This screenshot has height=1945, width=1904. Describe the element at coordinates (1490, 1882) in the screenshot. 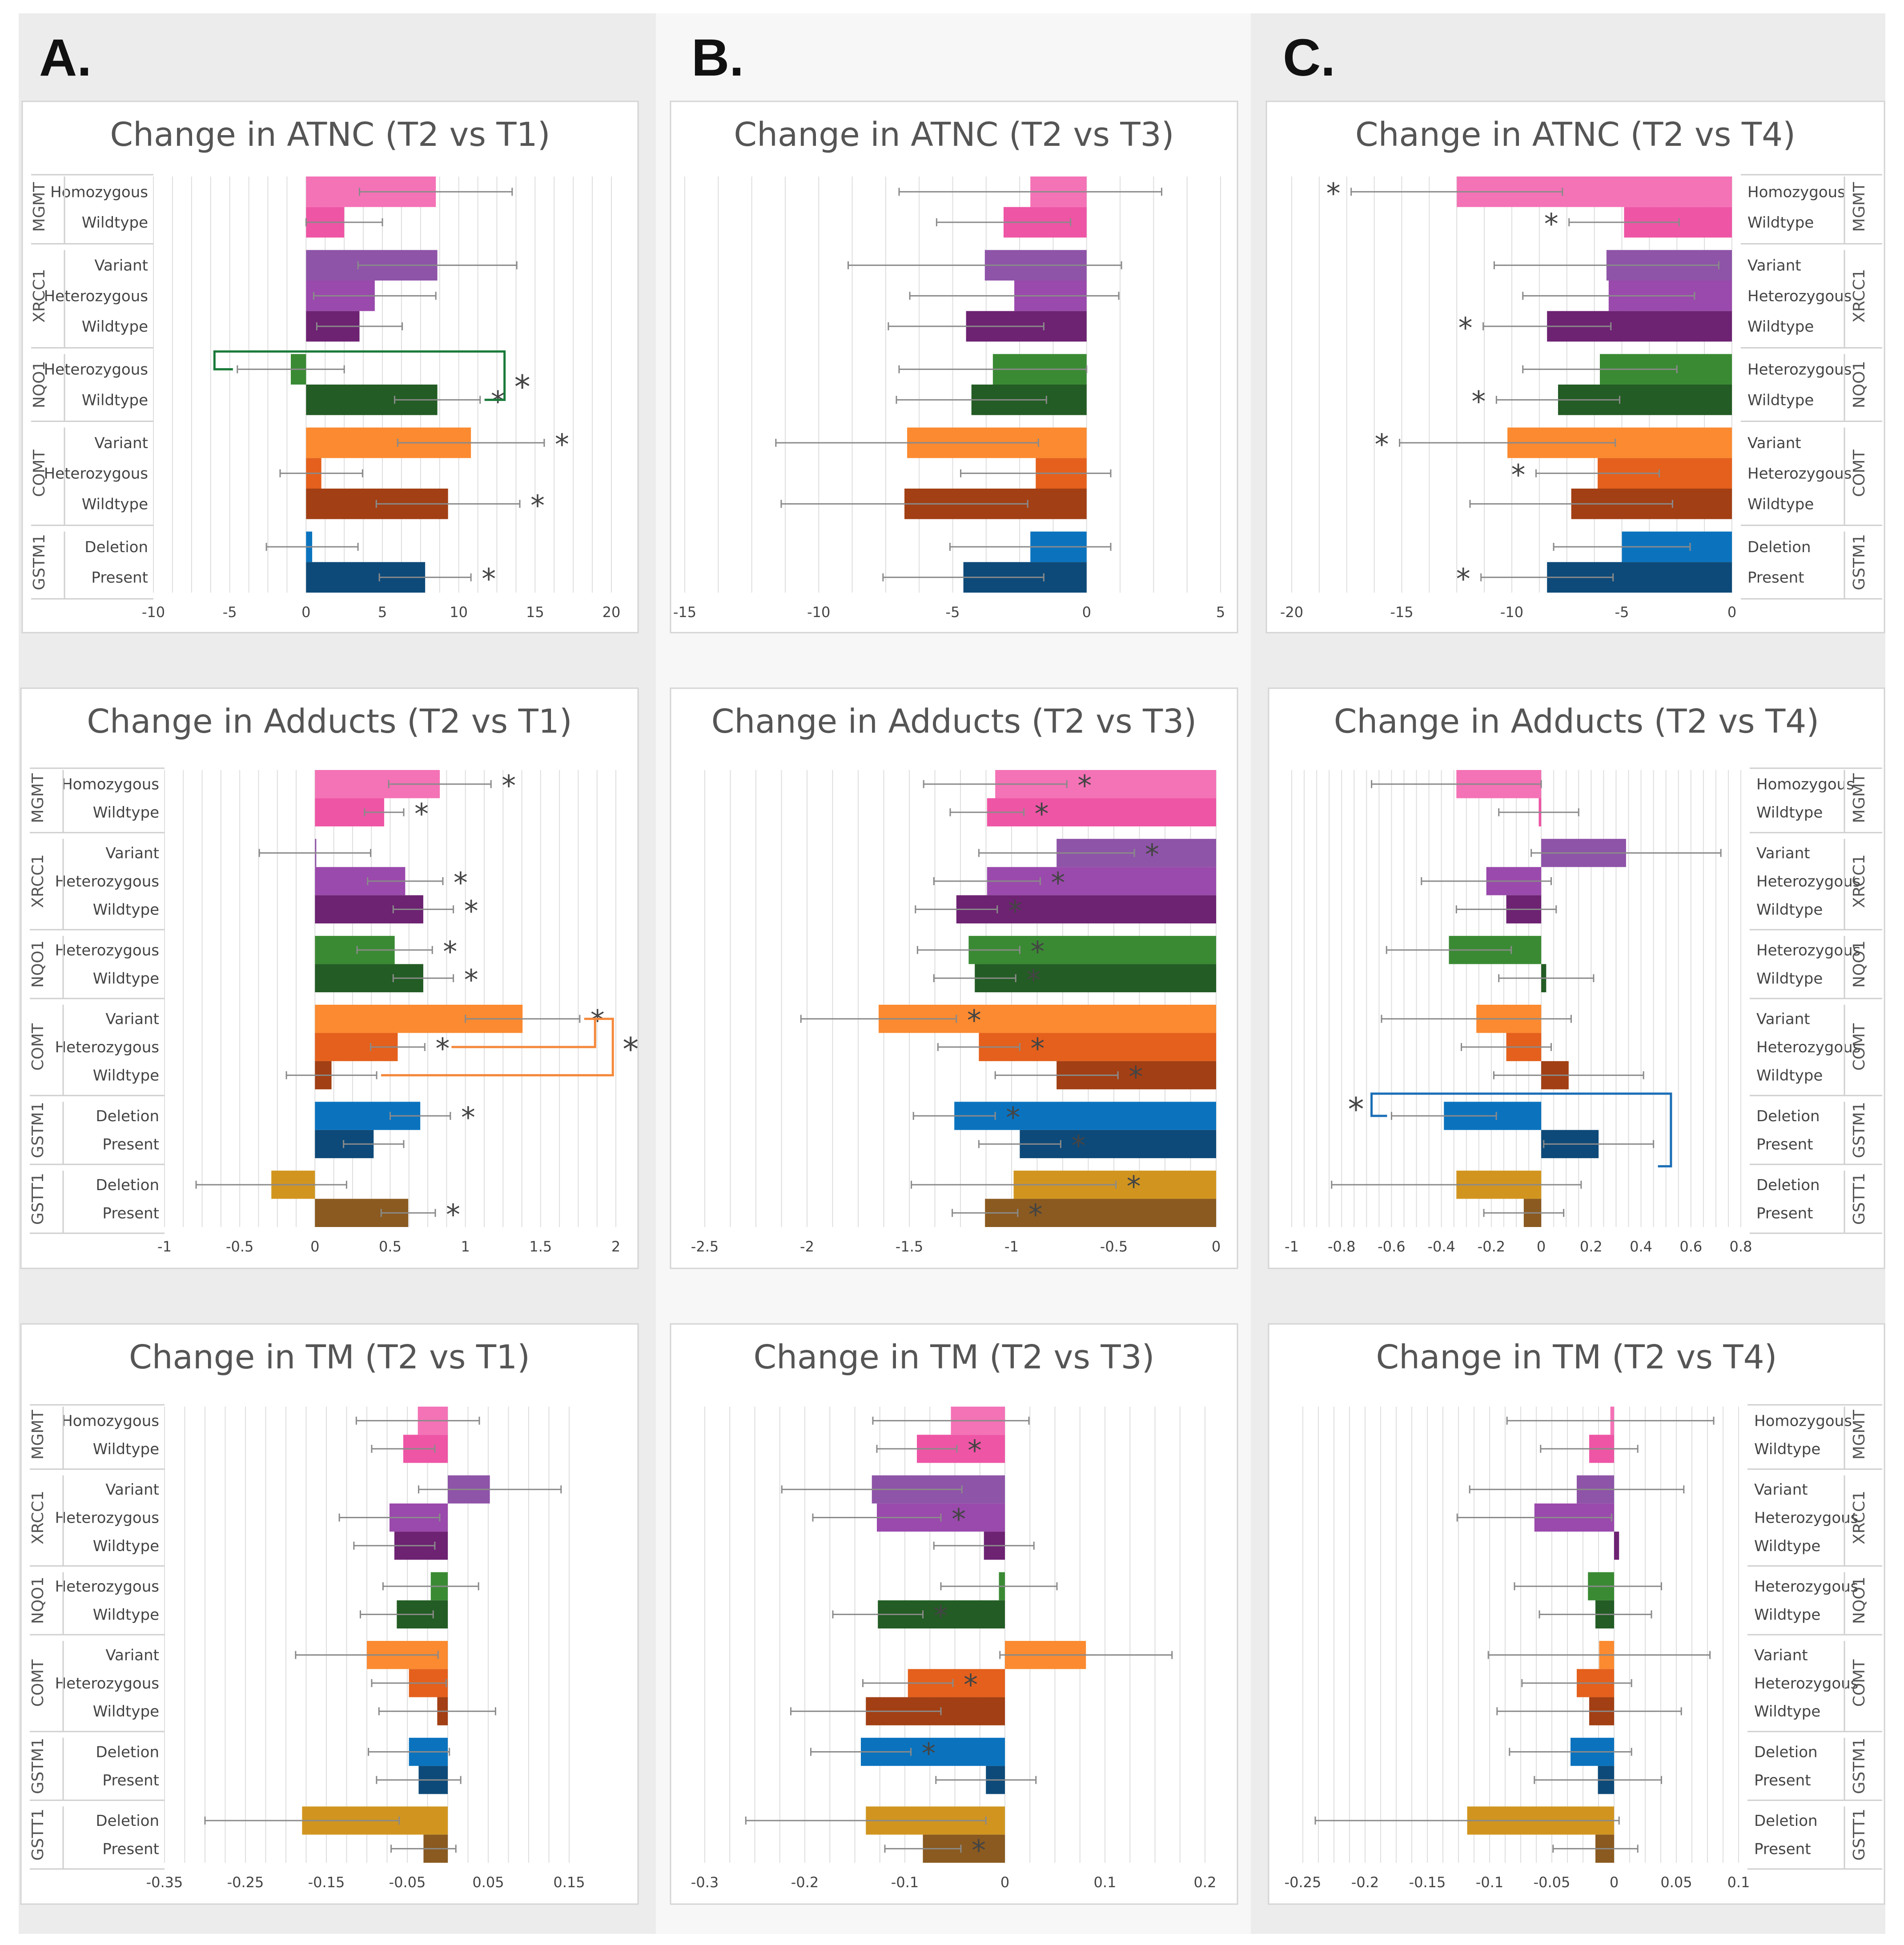

I see `x-tick-label: -0.1` at that location.